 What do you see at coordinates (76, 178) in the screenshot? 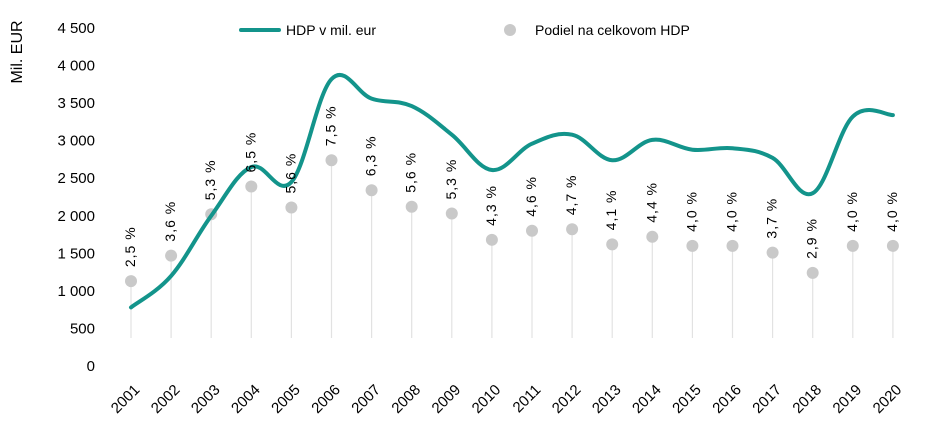
I see `y-tick-label: 2 500` at bounding box center [76, 178].